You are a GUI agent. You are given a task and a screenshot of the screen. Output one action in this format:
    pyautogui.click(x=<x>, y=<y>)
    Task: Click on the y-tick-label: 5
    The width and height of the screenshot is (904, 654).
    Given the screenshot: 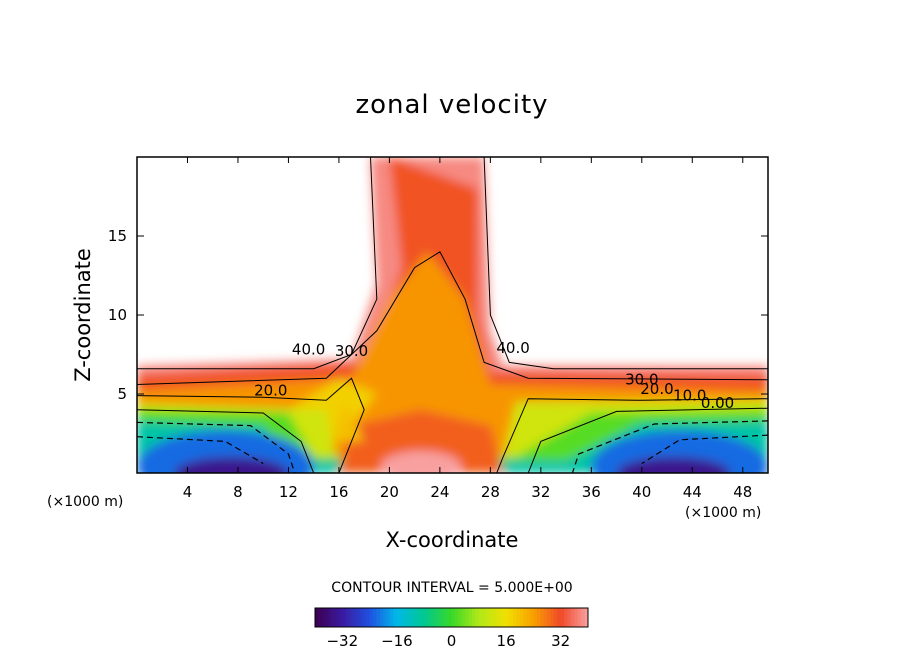 What is the action you would take?
    pyautogui.click(x=122, y=394)
    